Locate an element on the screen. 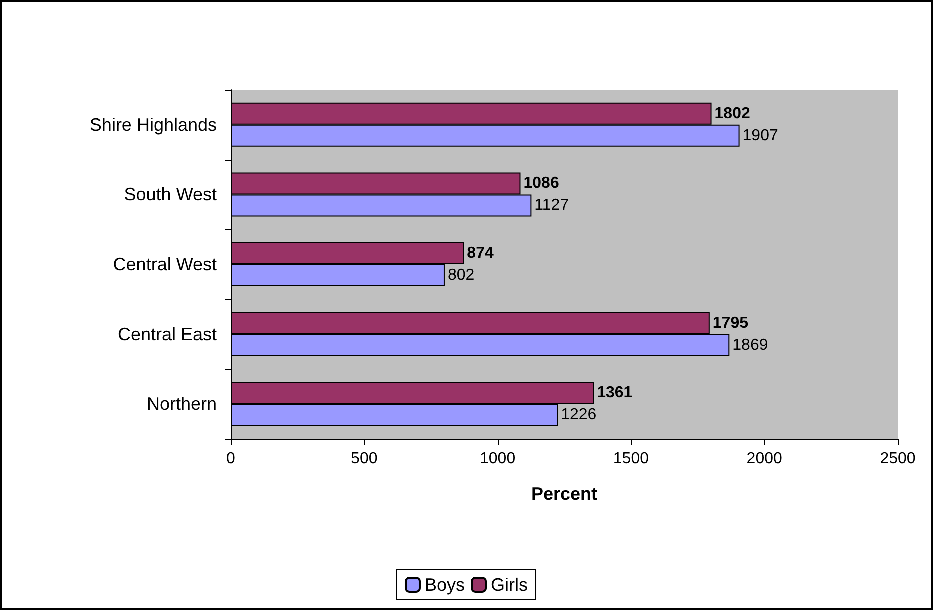 Image resolution: width=933 pixels, height=610 pixels. legend-label: Boys is located at coordinates (445, 585).